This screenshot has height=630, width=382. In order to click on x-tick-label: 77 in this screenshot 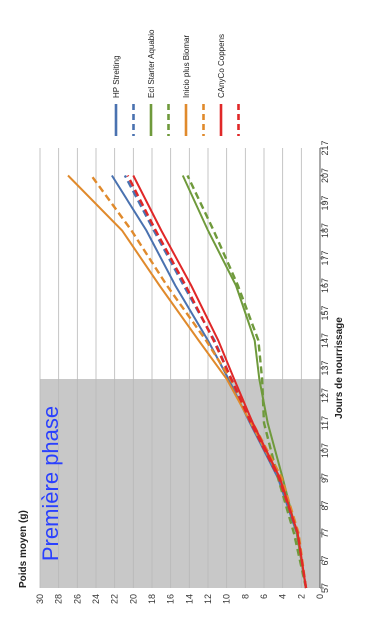, I will do `click(325, 533)`.